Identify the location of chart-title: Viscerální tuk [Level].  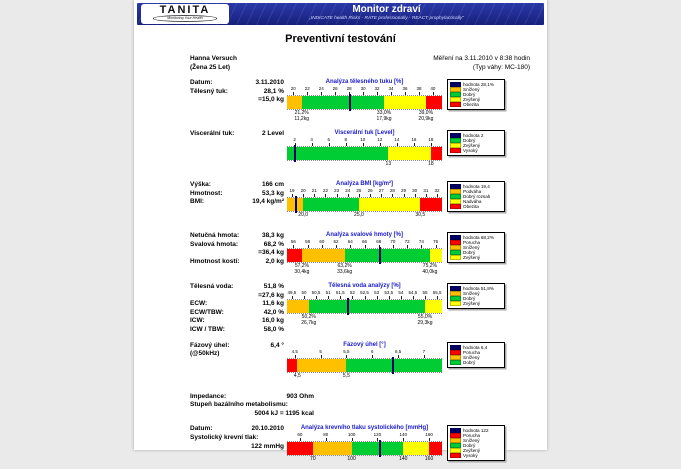
(364, 133).